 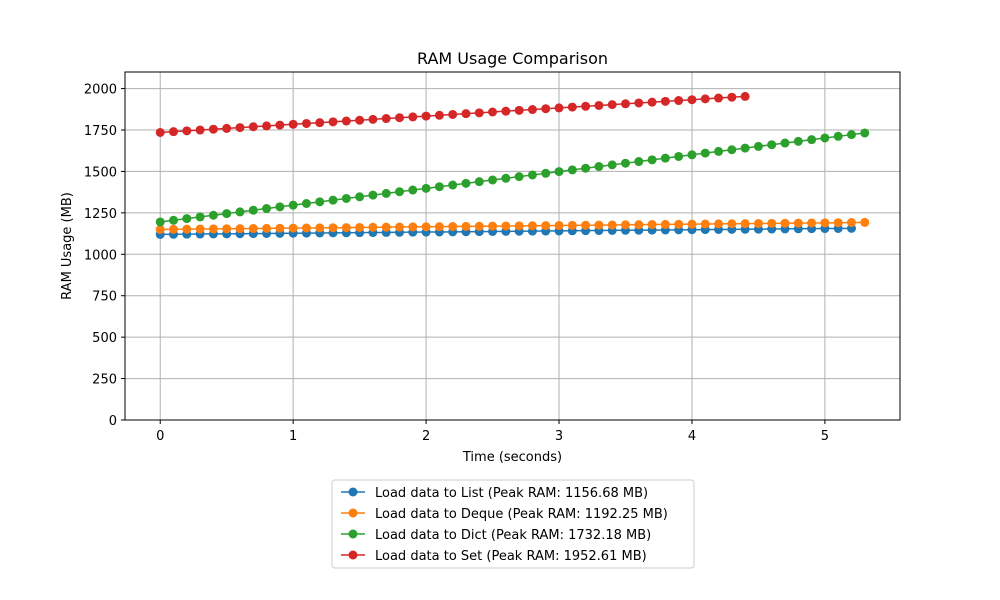 I want to click on legend-item: Load data to List (Peak RAM: 1156.68 MB), so click(x=494, y=493).